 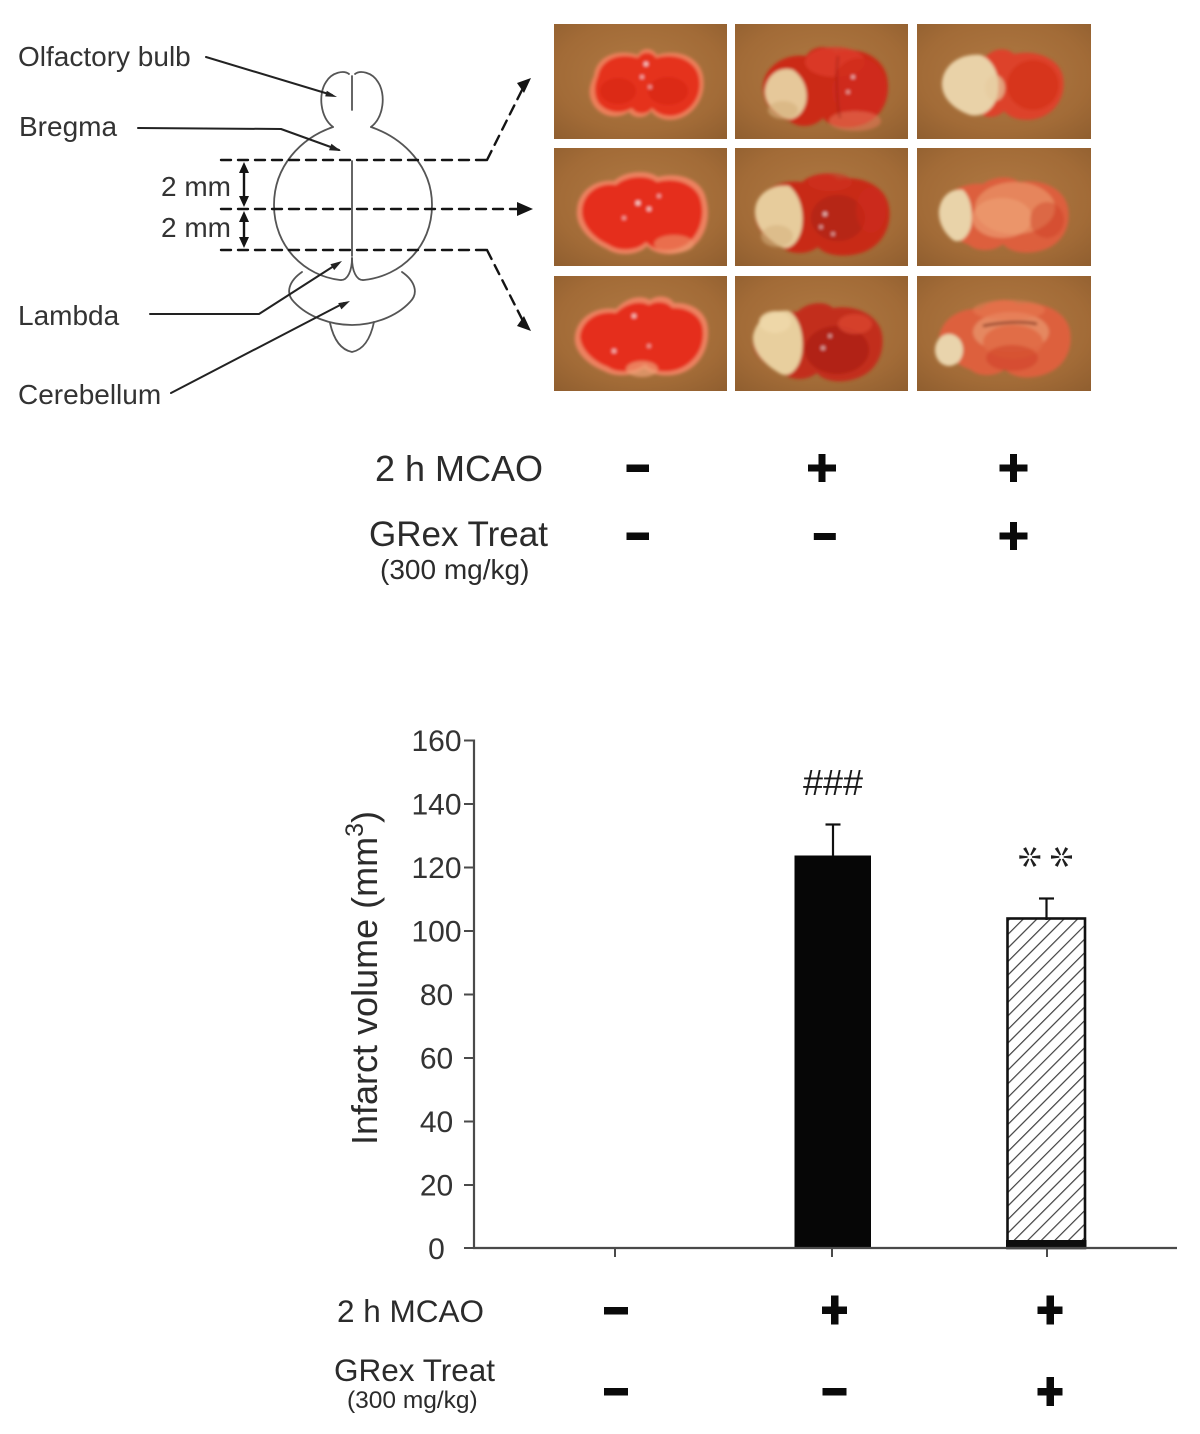 I want to click on svg-text: 20, so click(x=436, y=1186).